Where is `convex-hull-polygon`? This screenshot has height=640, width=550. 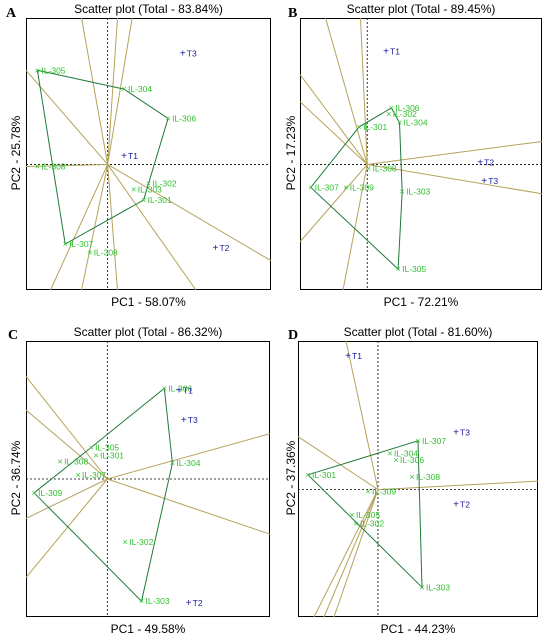 convex-hull-polygon is located at coordinates (356, 189).